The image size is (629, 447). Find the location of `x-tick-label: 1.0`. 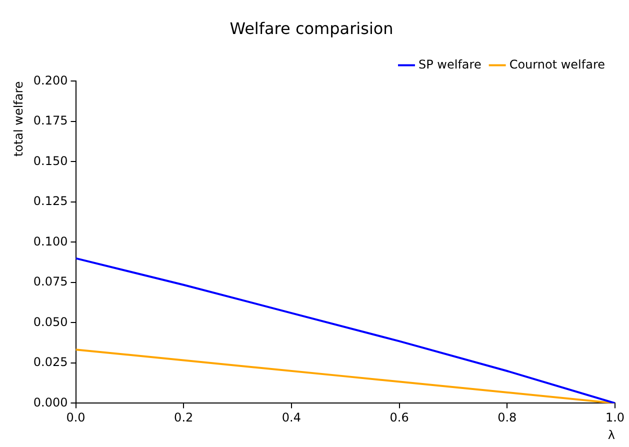

x-tick-label: 1.0 is located at coordinates (615, 417).